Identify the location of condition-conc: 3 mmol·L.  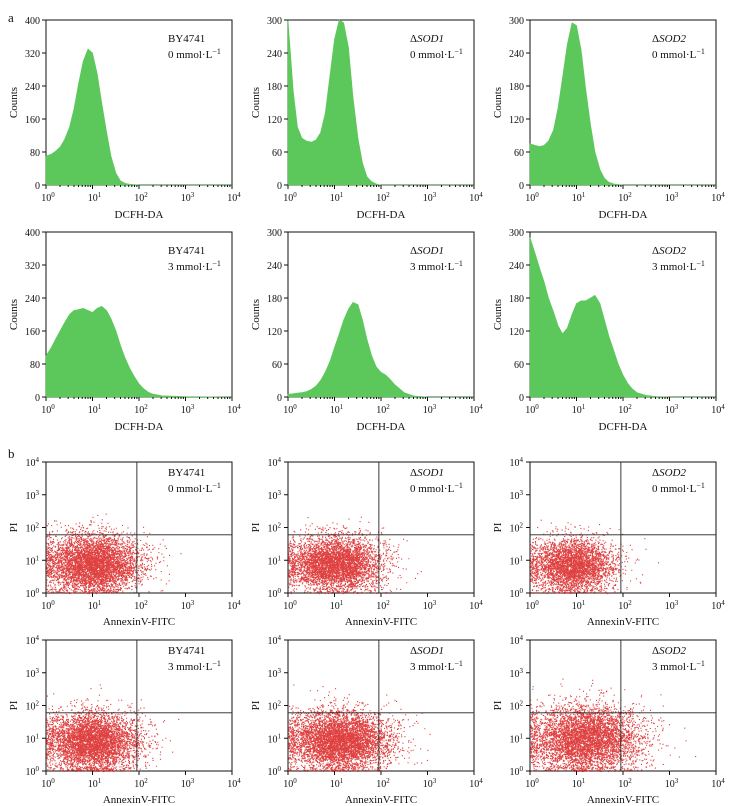
(432, 667).